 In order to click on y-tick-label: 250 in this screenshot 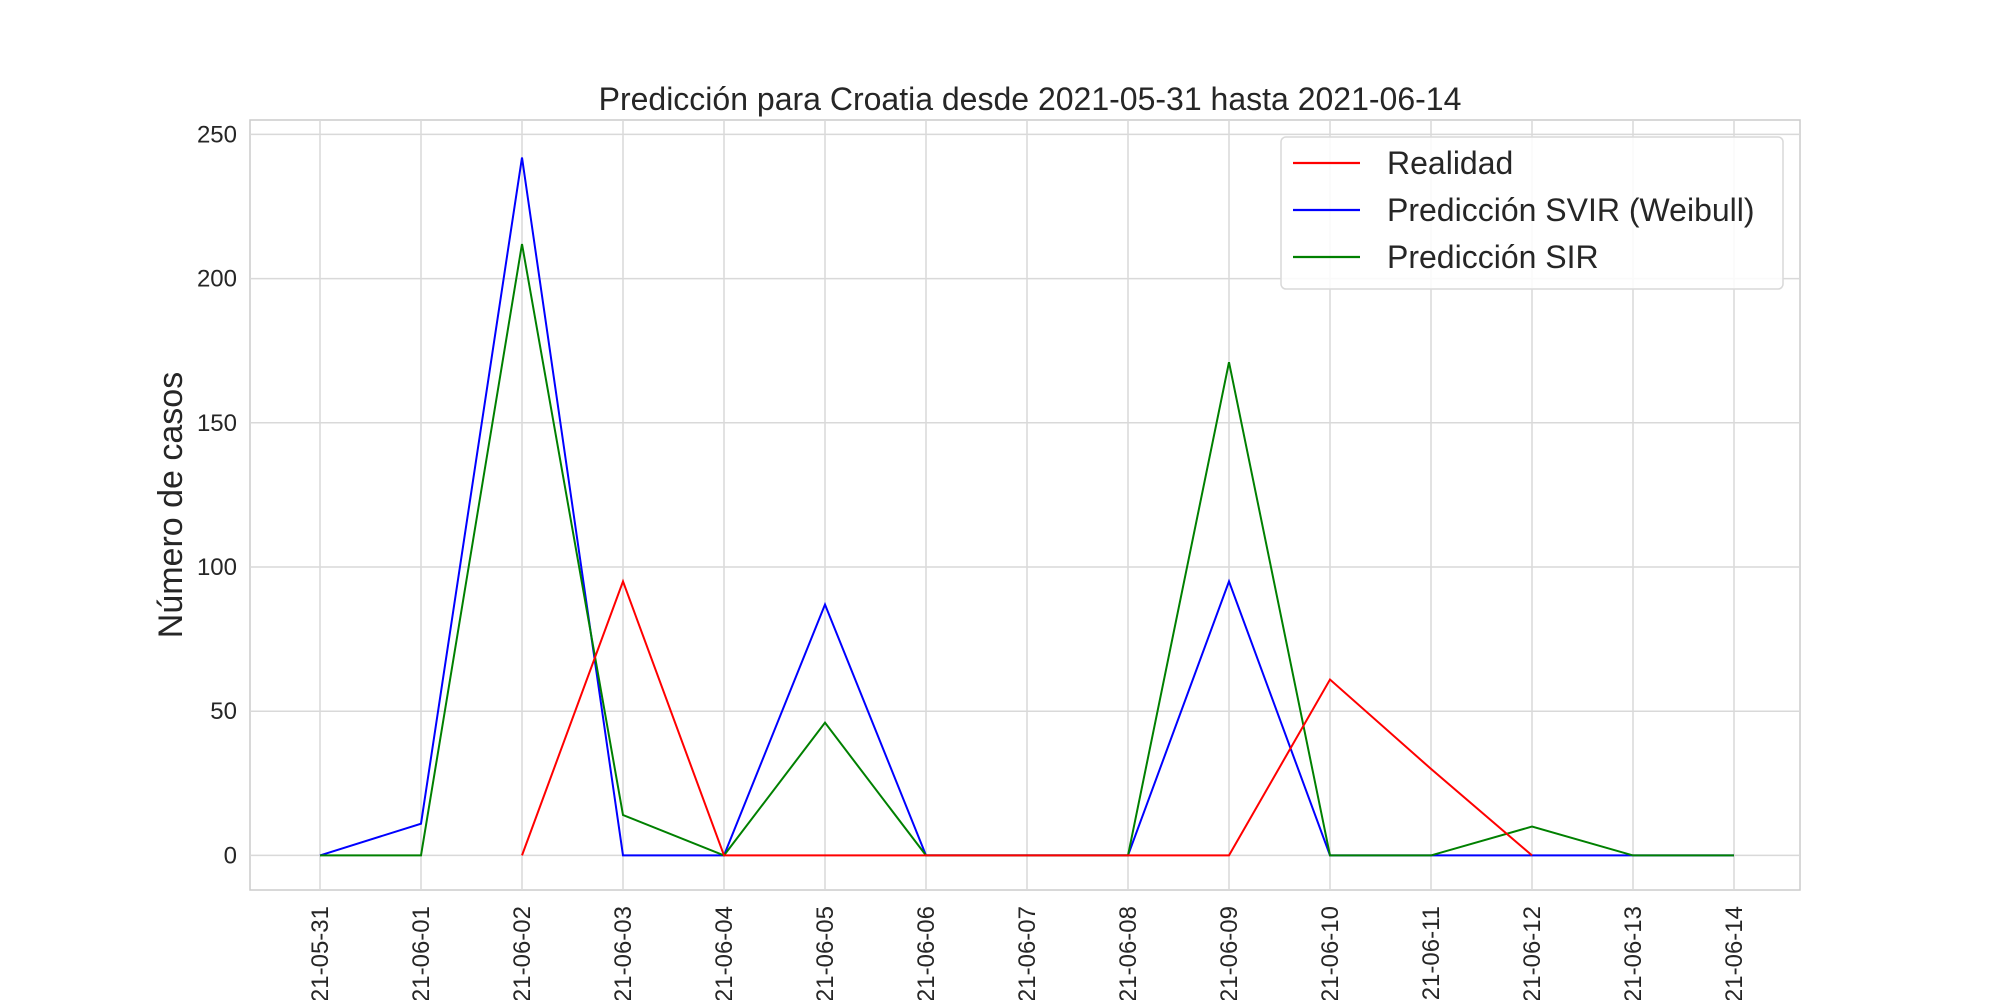, I will do `click(217, 134)`.